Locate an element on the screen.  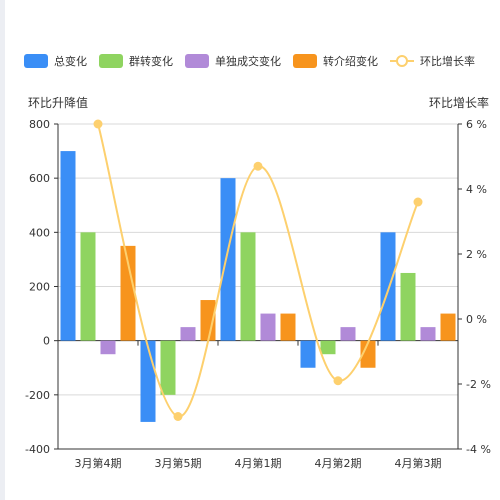
y-tick-label: 0 is located at coordinates (46, 341).